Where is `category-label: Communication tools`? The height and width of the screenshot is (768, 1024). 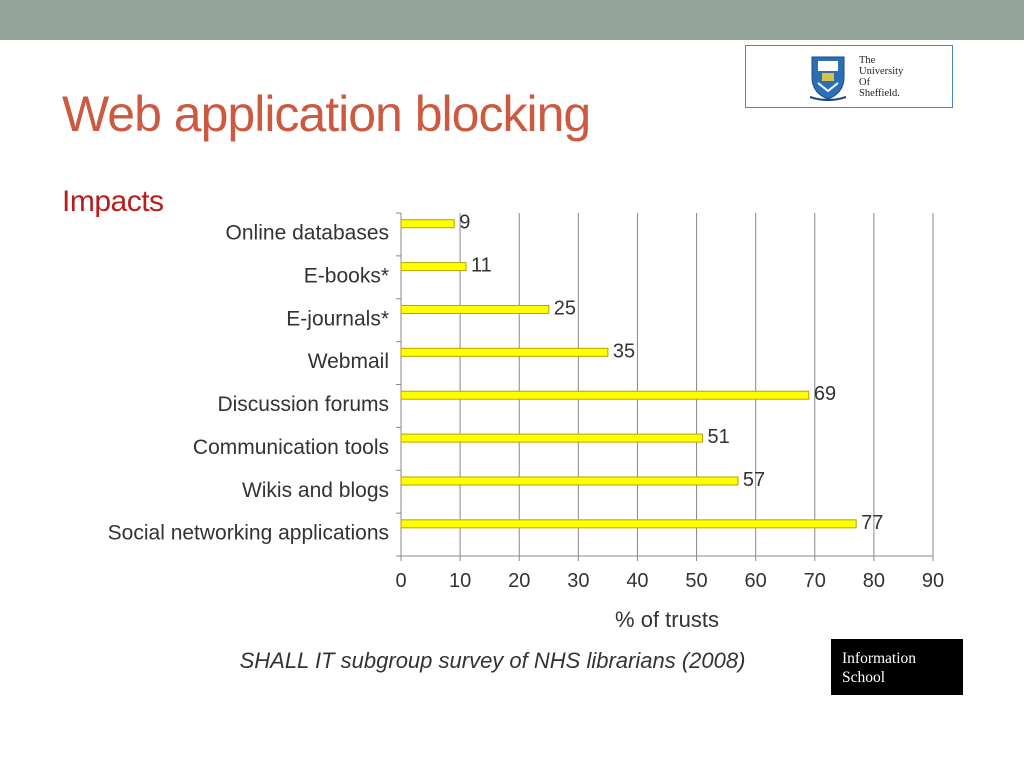 category-label: Communication tools is located at coordinates (291, 447).